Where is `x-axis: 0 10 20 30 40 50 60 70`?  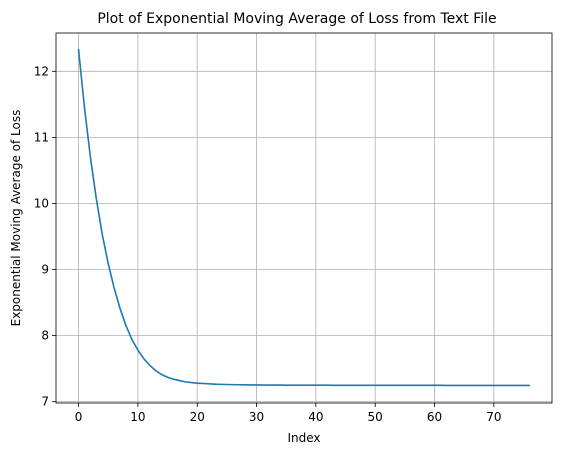
x-axis: 0 10 20 30 40 50 60 70 is located at coordinates (288, 413).